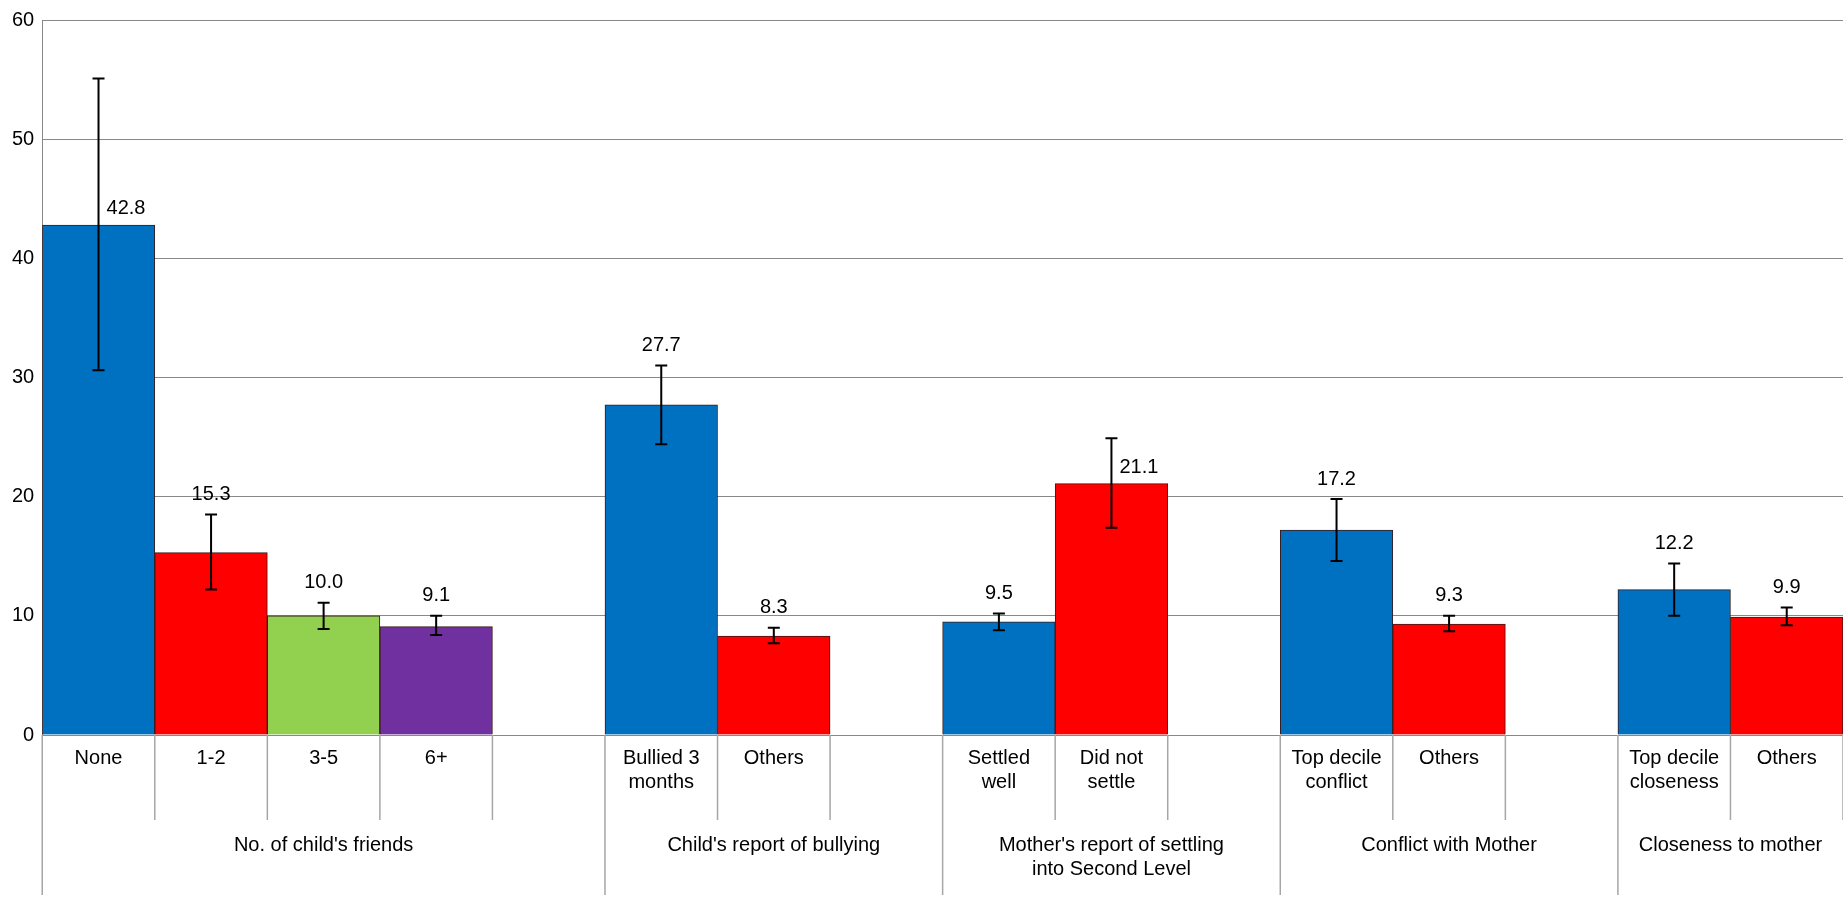  I want to click on data-label: 8.3, so click(773, 606).